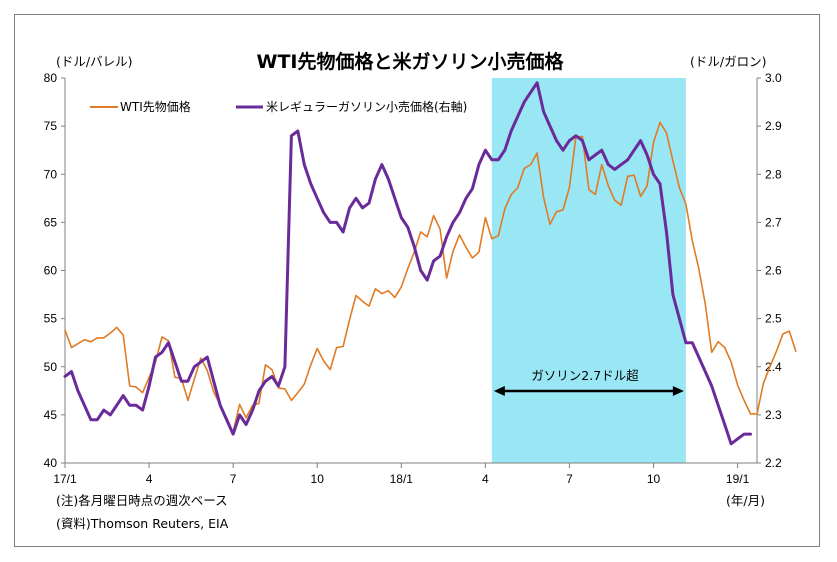 Image resolution: width=837 pixels, height=562 pixels. What do you see at coordinates (51, 463) in the screenshot?
I see `y-left-tick-label: 40` at bounding box center [51, 463].